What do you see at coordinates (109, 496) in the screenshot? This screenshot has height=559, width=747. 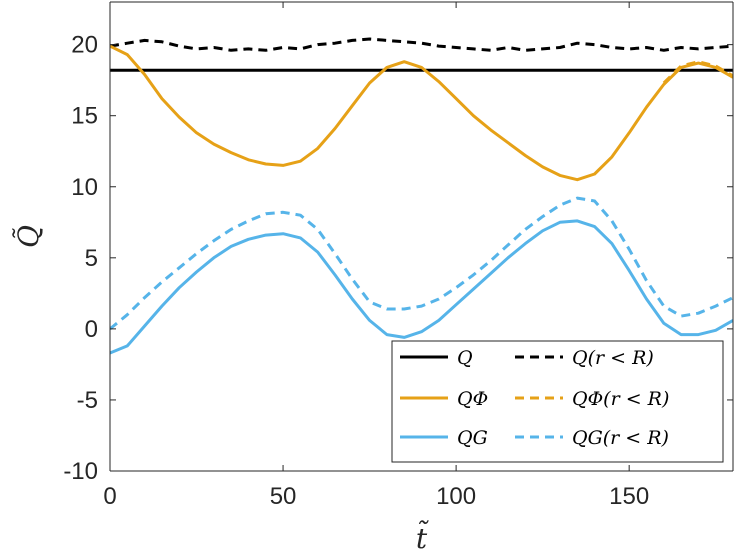 I see `x-tick-label: 0` at bounding box center [109, 496].